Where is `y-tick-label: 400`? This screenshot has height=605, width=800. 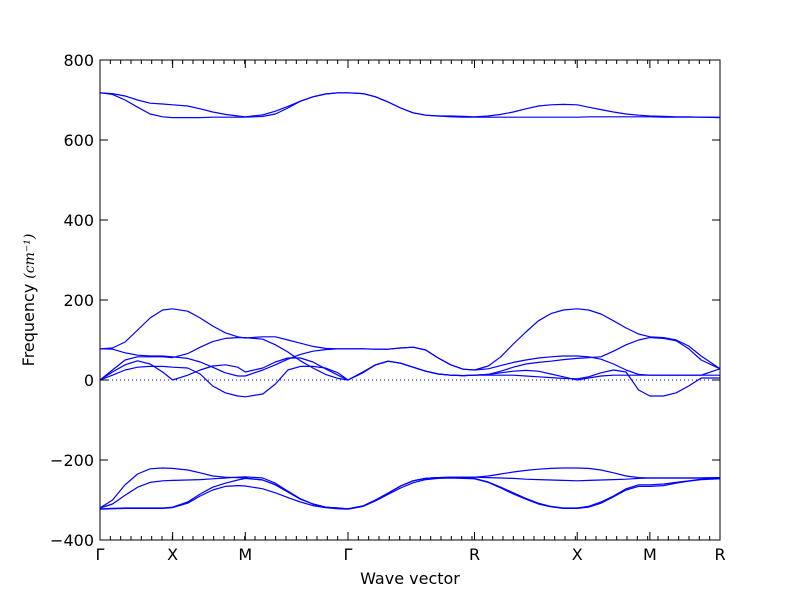
y-tick-label: 400 is located at coordinates (78, 220).